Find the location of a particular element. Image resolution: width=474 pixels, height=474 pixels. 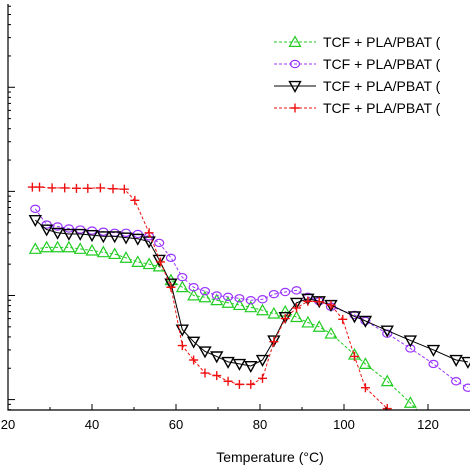

x-tick-label-80: 80 is located at coordinates (260, 424).